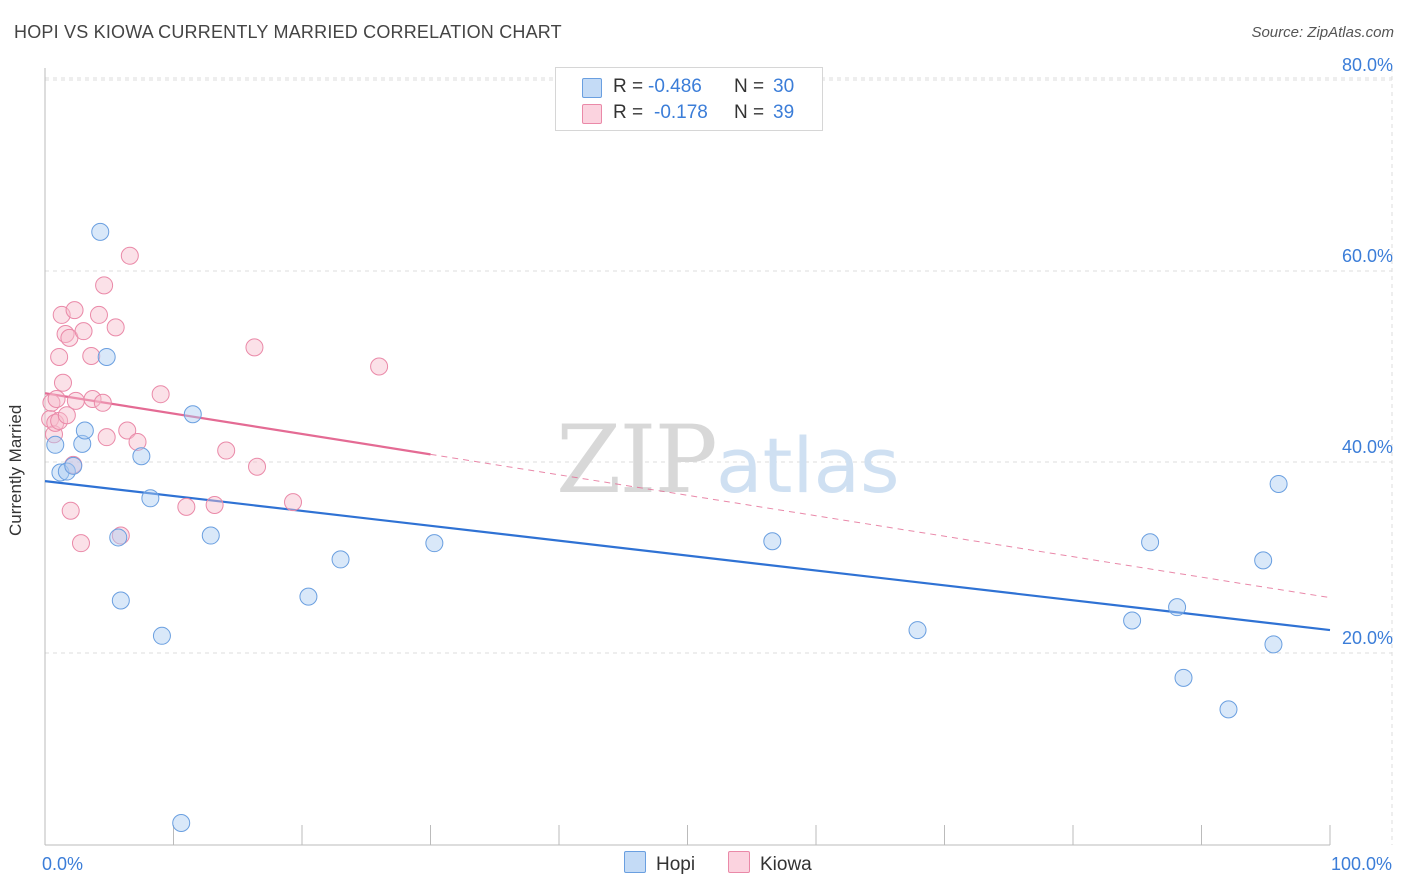 This screenshot has width=1406, height=892. I want to click on y-tick-label: 60.0%, so click(1367, 256).